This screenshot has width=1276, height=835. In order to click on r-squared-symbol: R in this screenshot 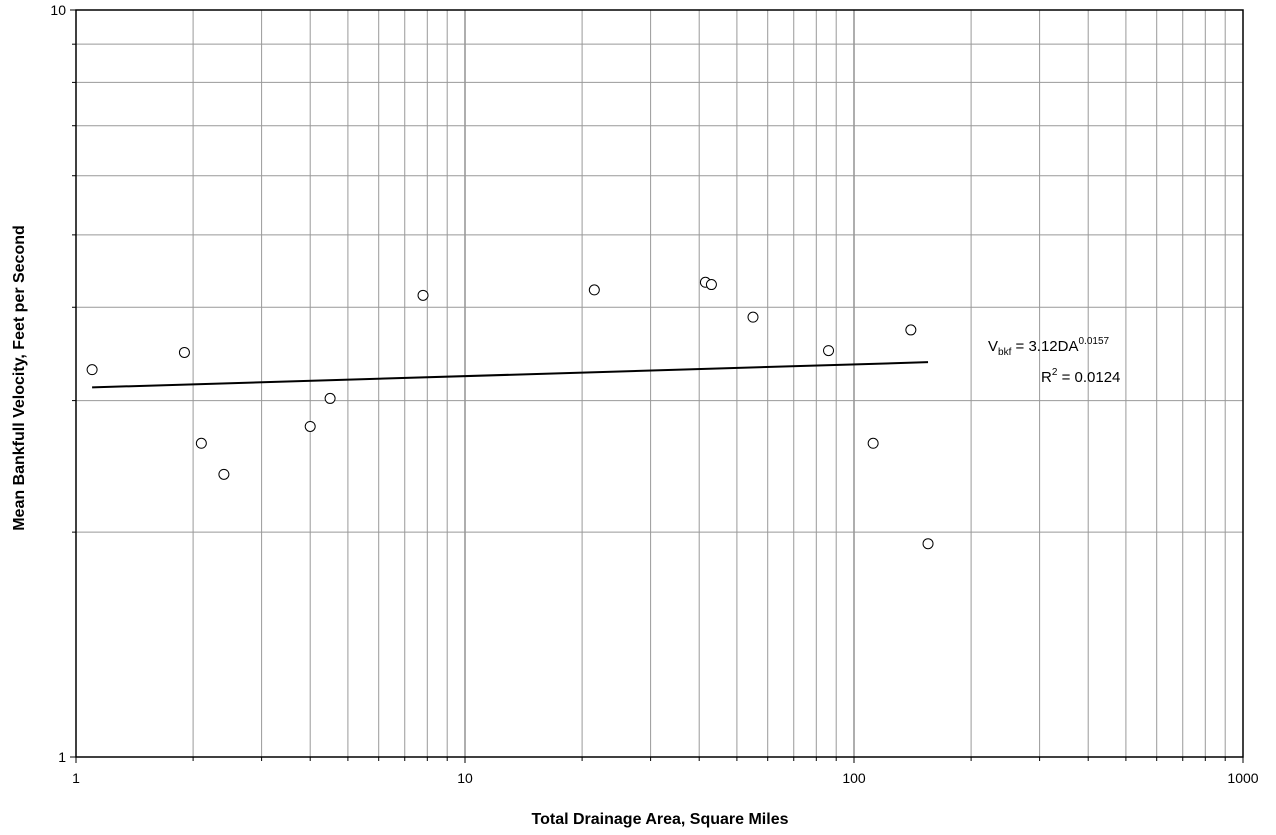, I will do `click(1046, 377)`.